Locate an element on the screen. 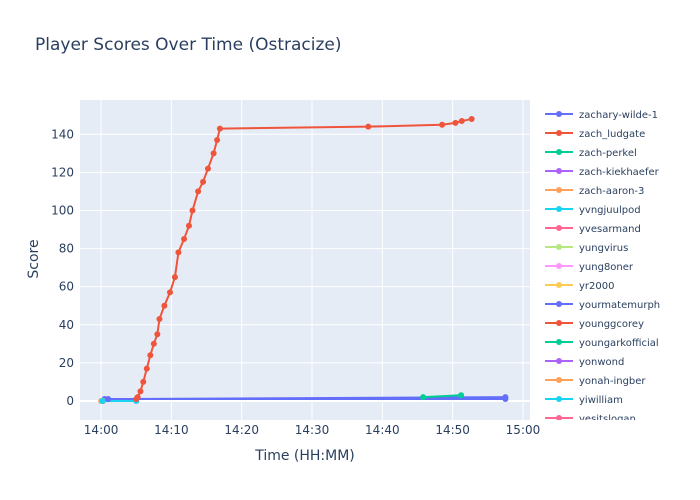 This screenshot has height=500, width=700. legend-item: yungvirus is located at coordinates (586, 248).